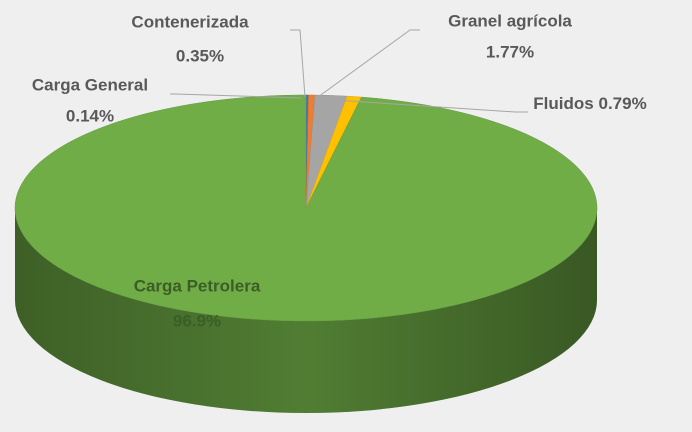  I want to click on category-label: Contenerizada, so click(190, 21).